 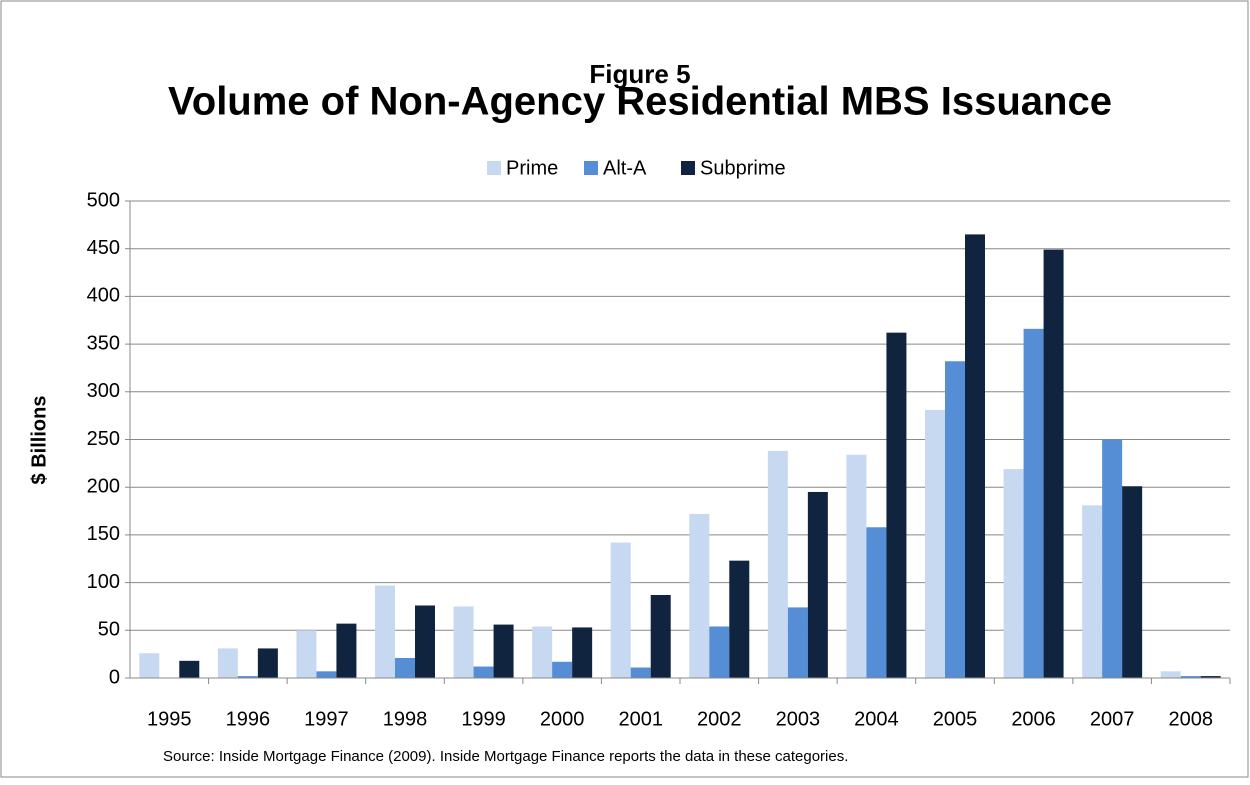 What do you see at coordinates (955, 719) in the screenshot?
I see `x-tick-label: 2005` at bounding box center [955, 719].